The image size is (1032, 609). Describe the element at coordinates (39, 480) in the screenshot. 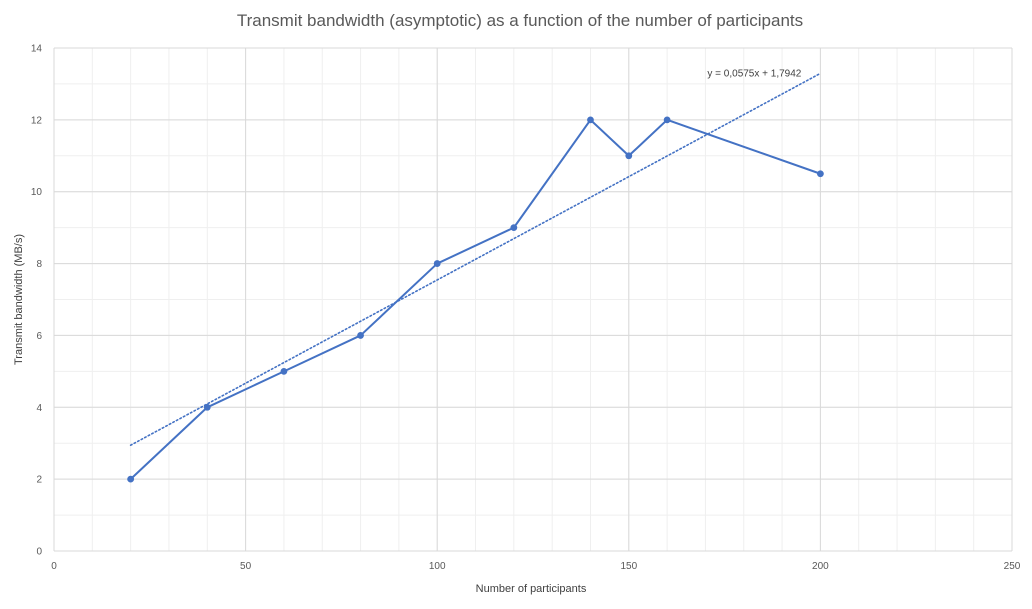

I see `y-tick-label: 2` at that location.